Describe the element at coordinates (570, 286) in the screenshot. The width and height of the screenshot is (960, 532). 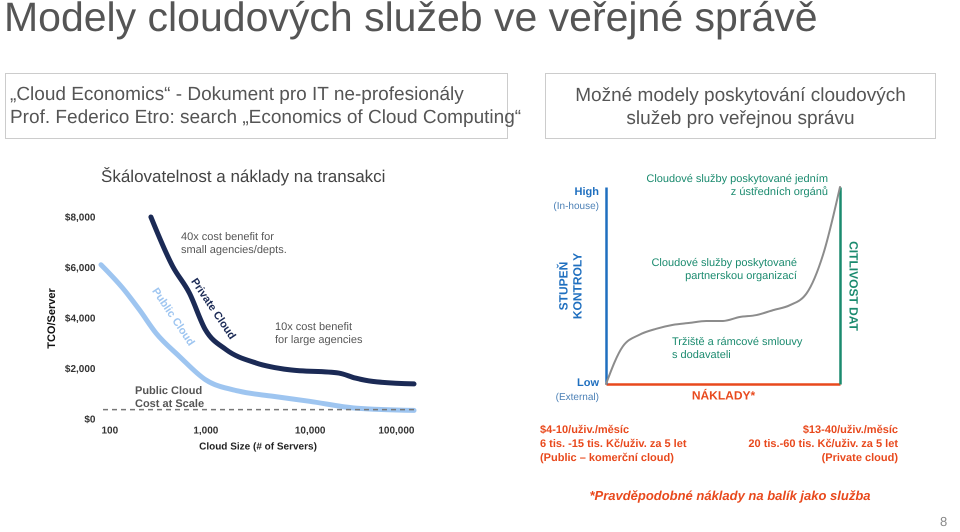
I see `y-axis-title: STUPEŇ KONTROLY` at that location.